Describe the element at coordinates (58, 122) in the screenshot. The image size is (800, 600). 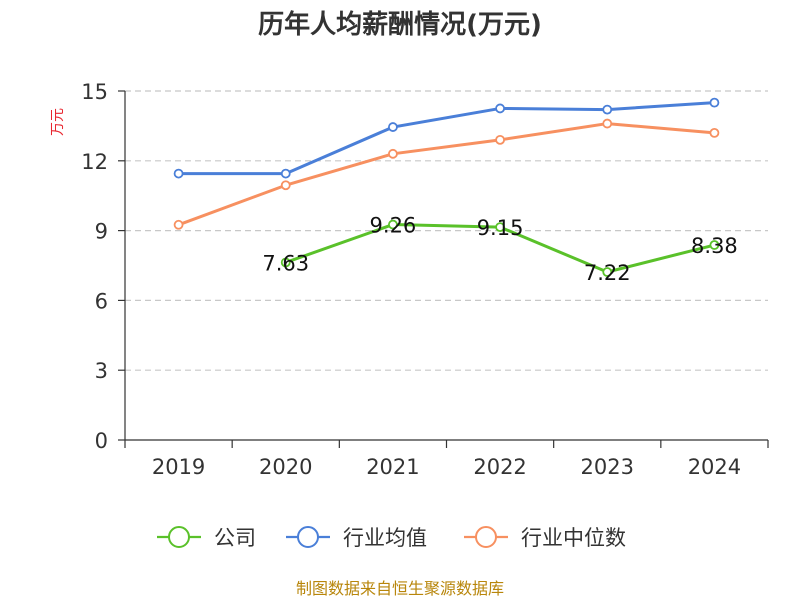
I see `y-axis-unit-label: 万元` at that location.